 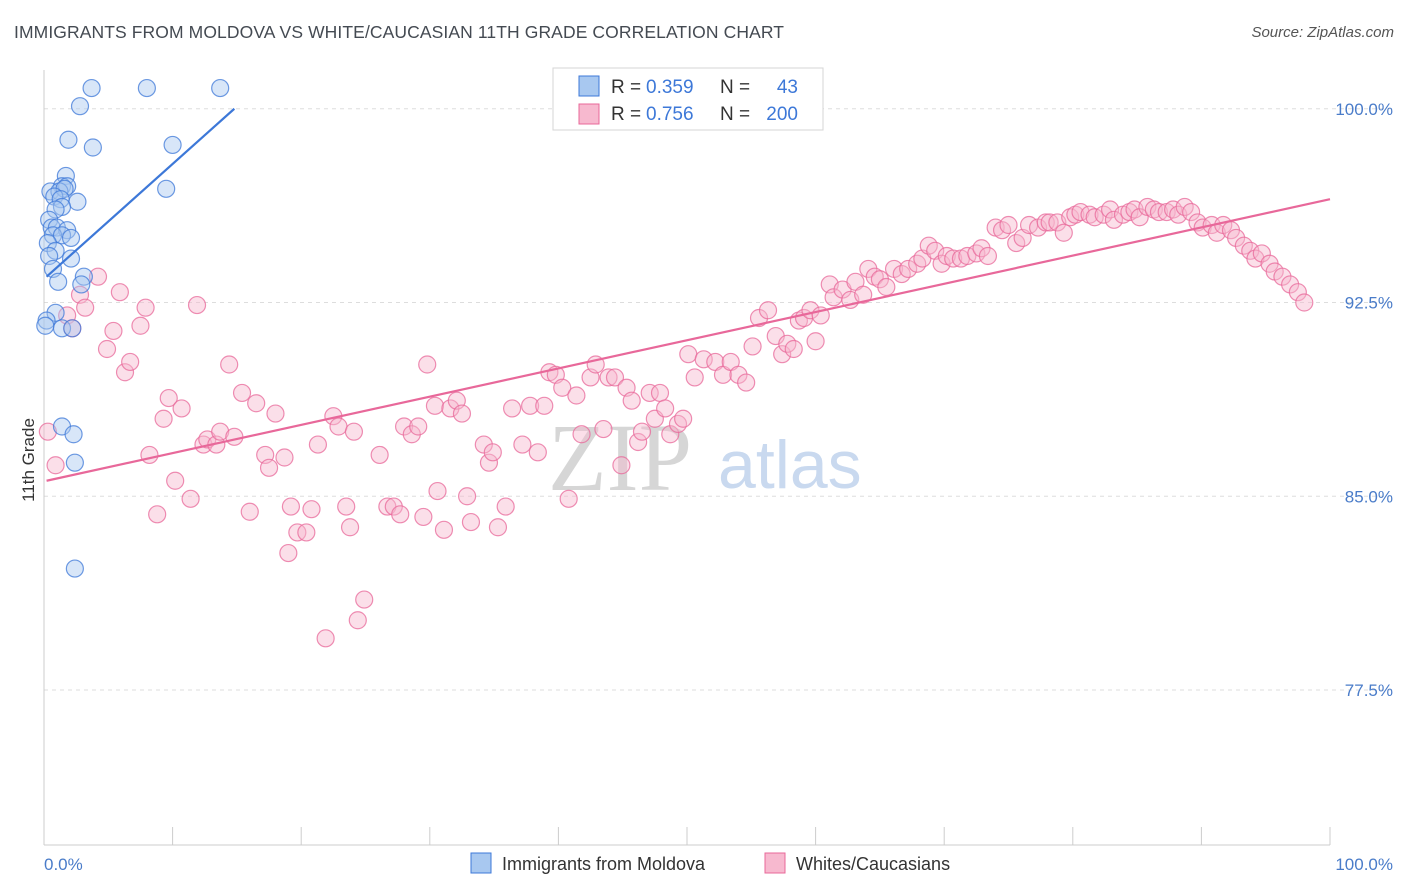 I want to click on bottom-legend-label-blue: Immigrants from Moldova, so click(x=604, y=864).